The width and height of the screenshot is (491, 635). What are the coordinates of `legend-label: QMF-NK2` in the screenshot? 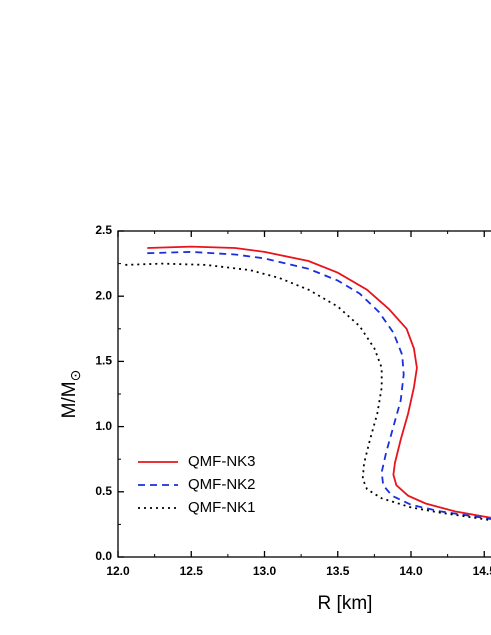 It's located at (222, 484).